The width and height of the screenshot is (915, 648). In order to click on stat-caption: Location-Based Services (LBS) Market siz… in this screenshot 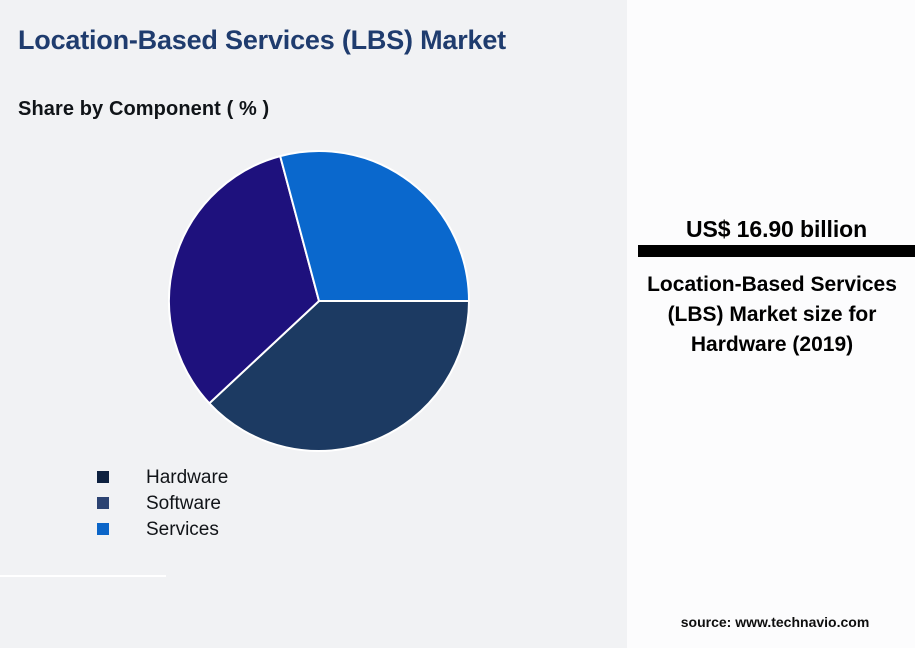, I will do `click(772, 314)`.